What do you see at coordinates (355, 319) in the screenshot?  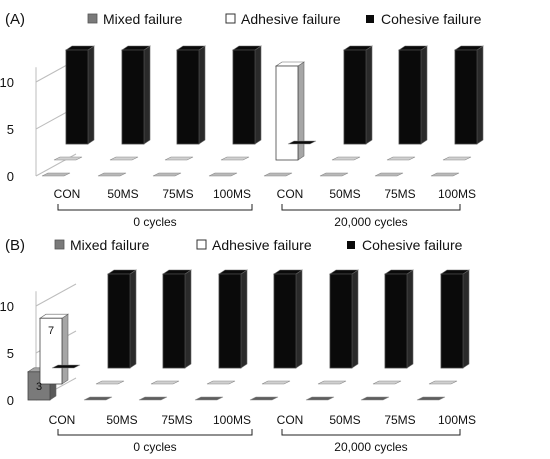 I see `bar-cohesive-5-side` at bounding box center [355, 319].